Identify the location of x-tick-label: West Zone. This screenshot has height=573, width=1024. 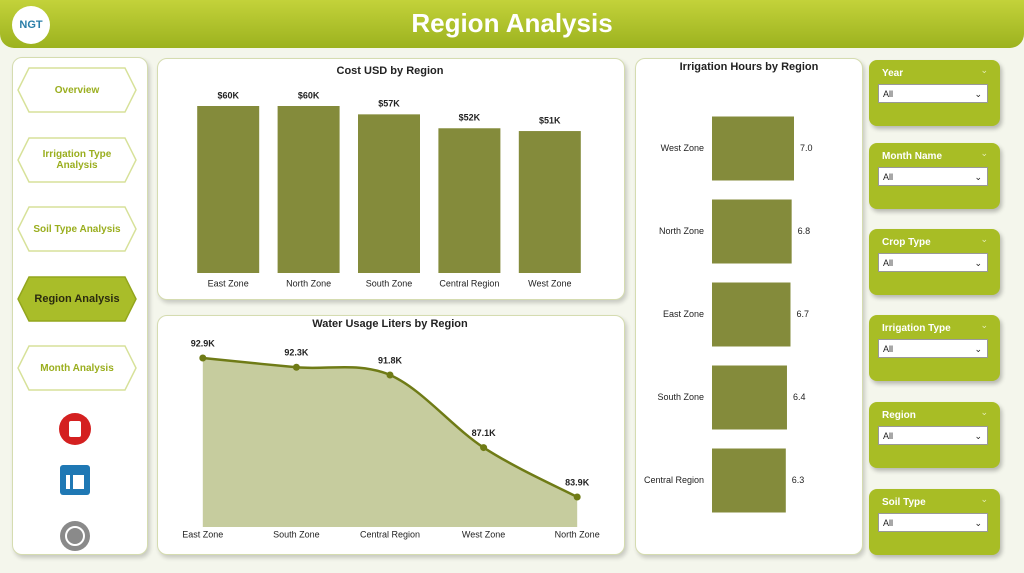
(549, 283).